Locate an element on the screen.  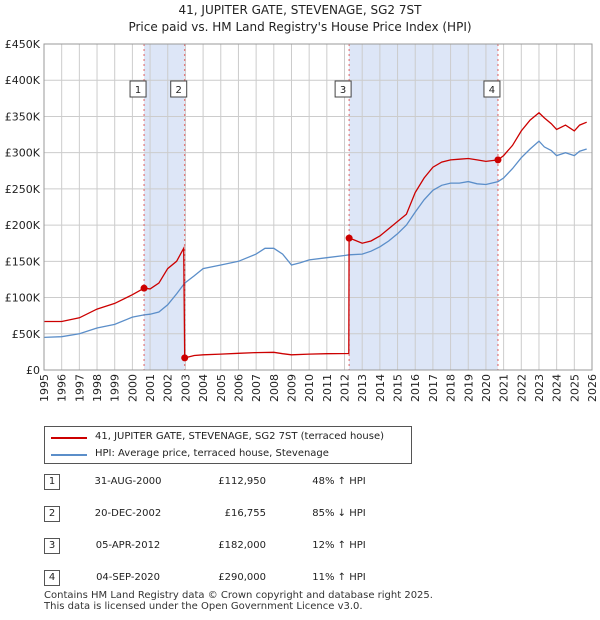
x-tick-label: 1995 is located at coordinates (44, 388).